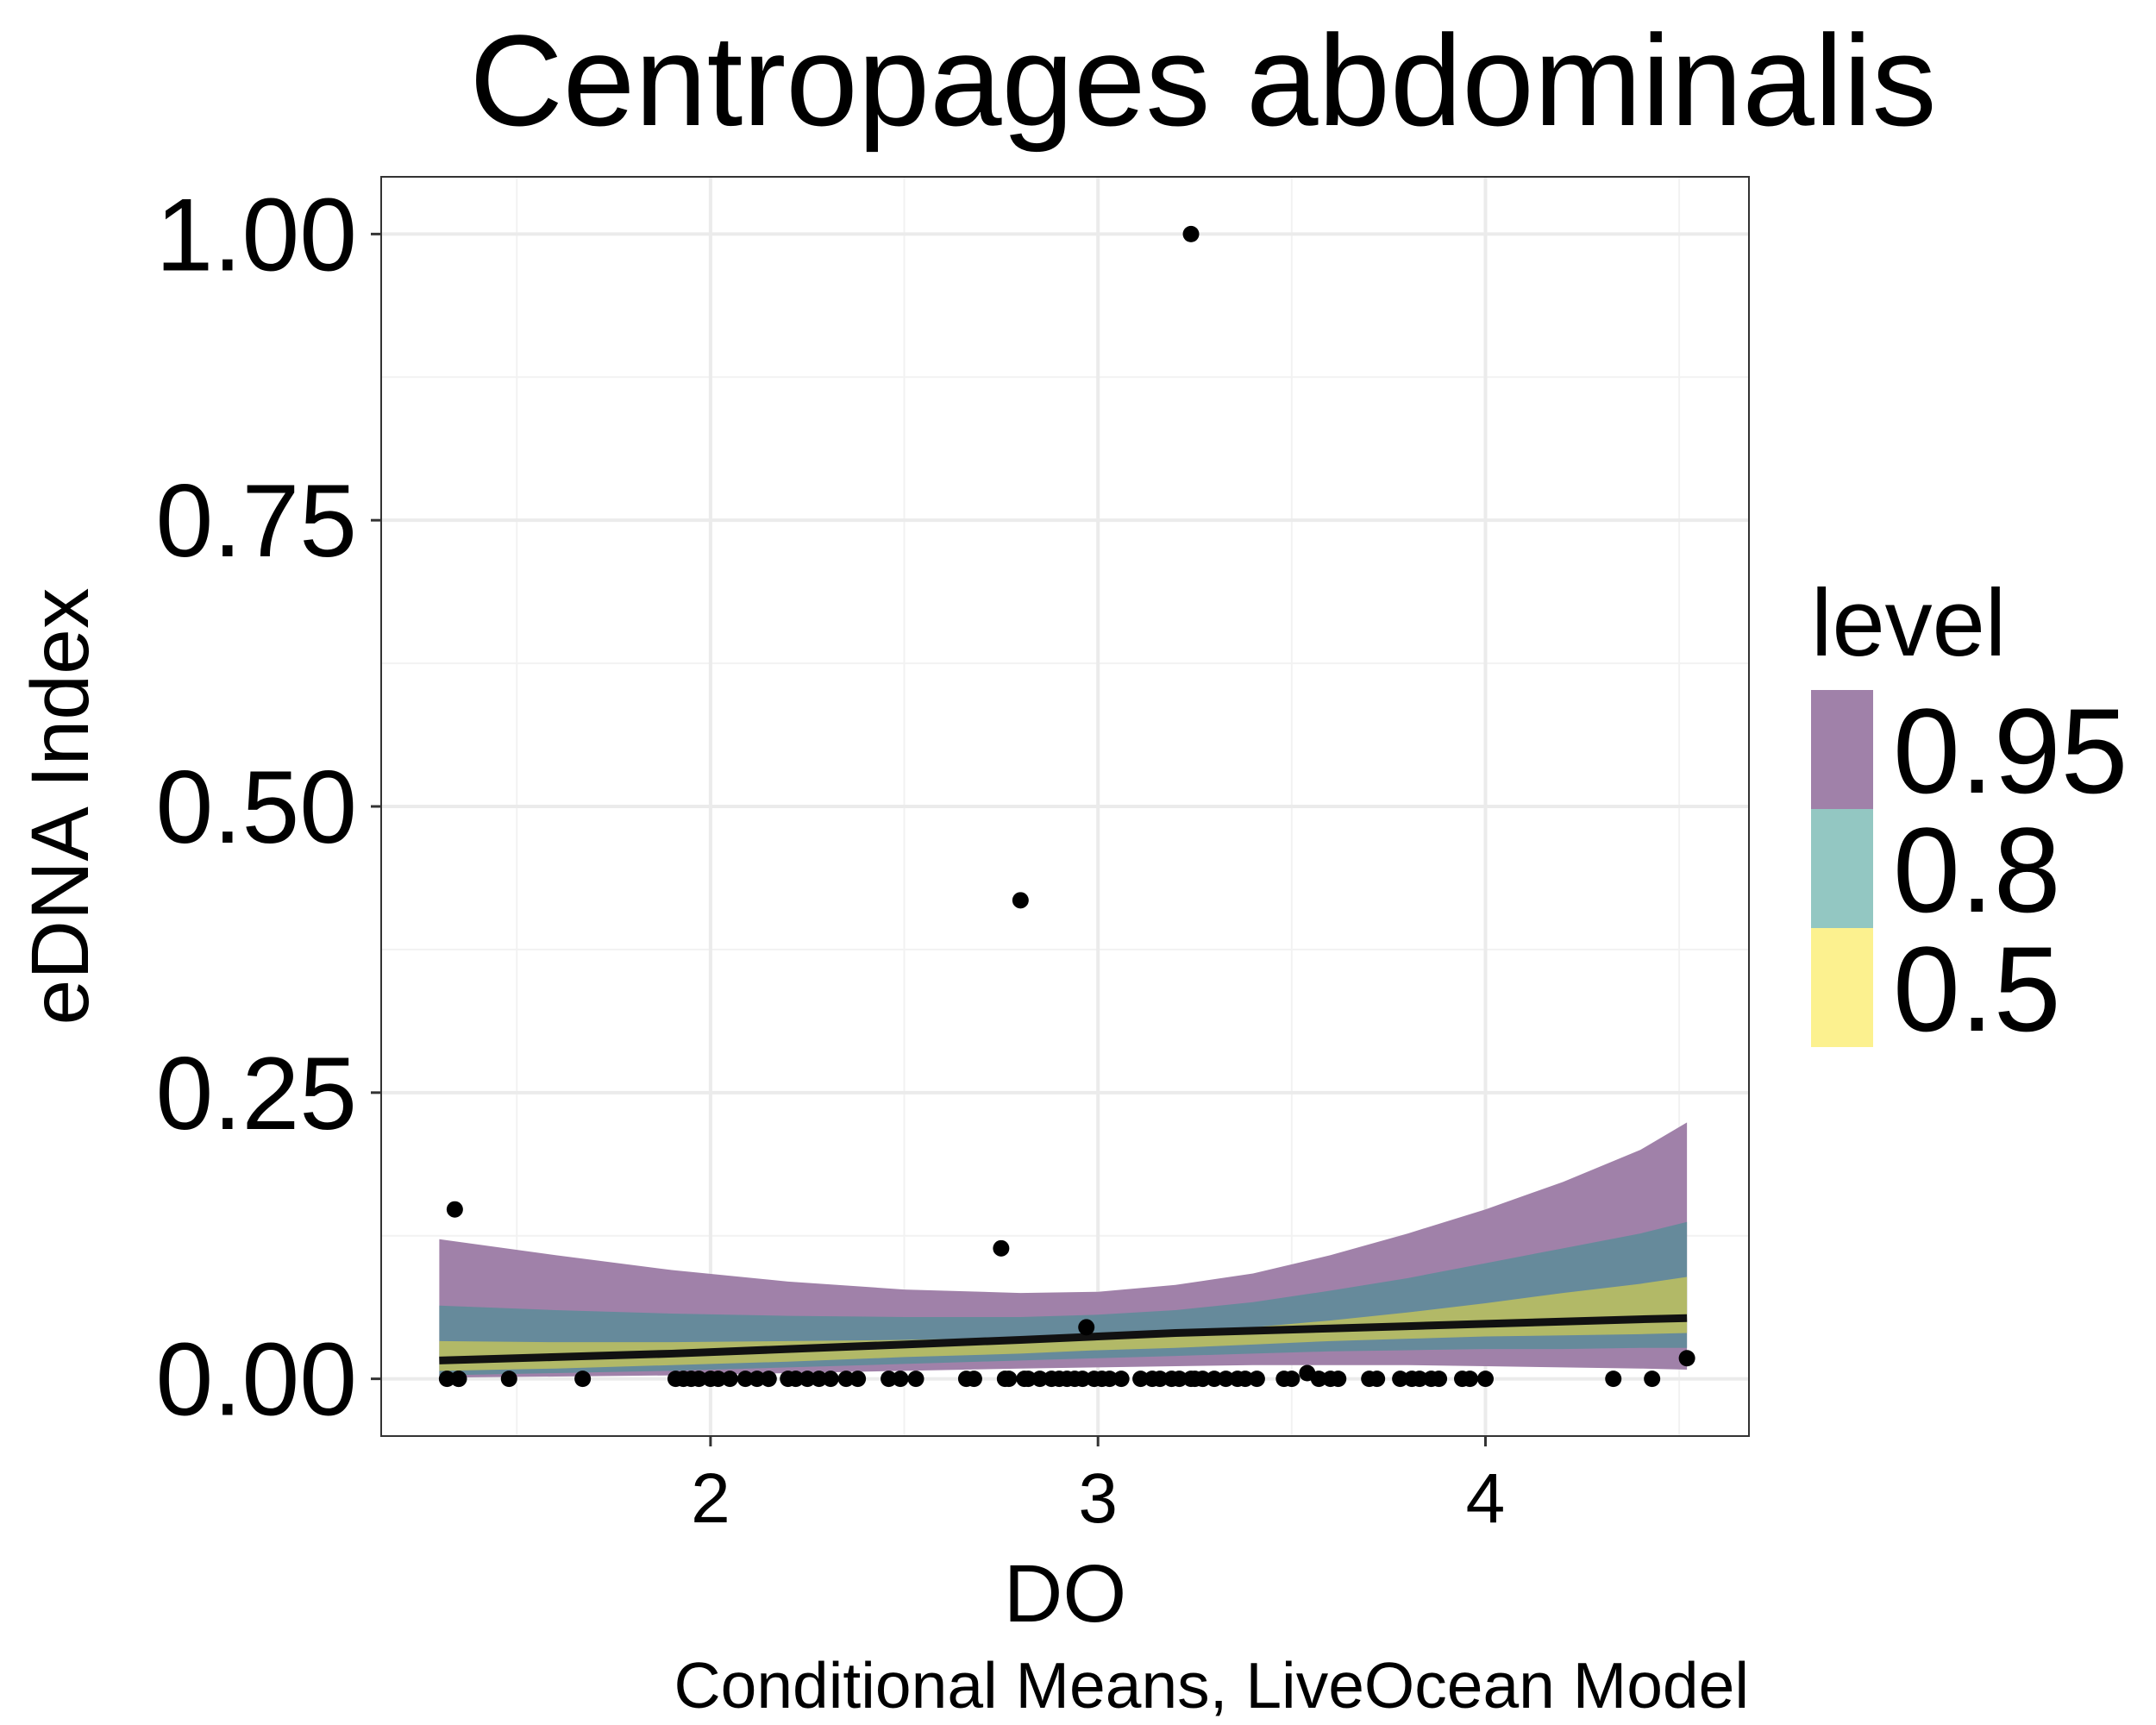  What do you see at coordinates (1977, 989) in the screenshot?
I see `legend-label-050: 0.5` at bounding box center [1977, 989].